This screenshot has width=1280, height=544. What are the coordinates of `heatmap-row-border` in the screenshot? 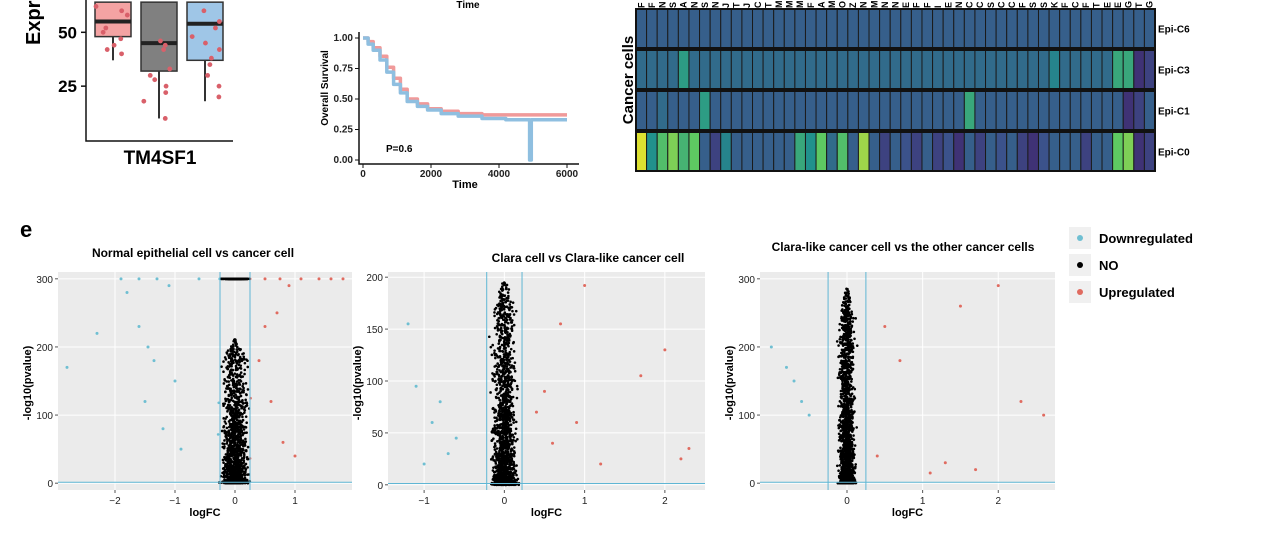 It's located at (895, 110).